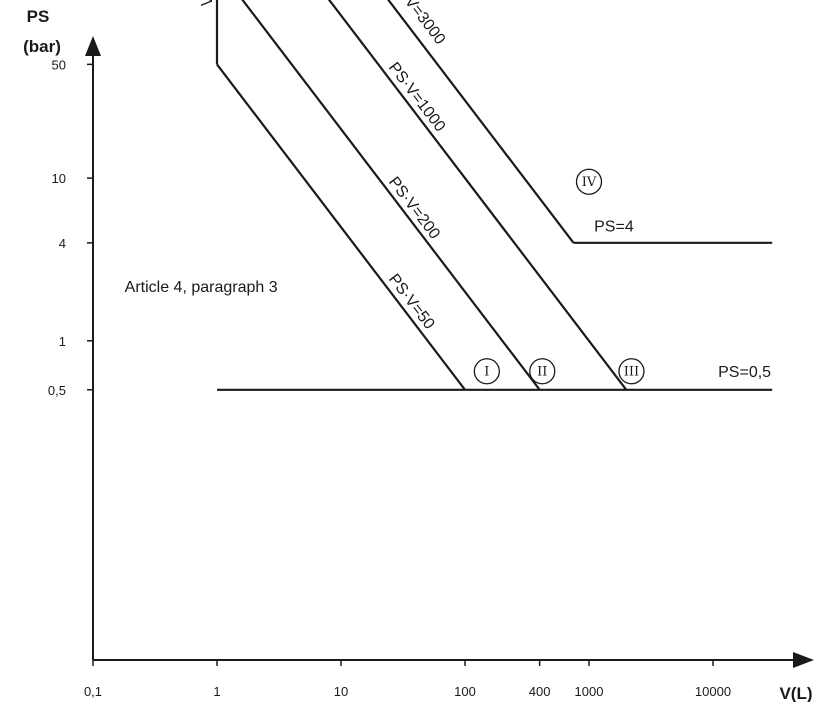 The height and width of the screenshot is (702, 833). I want to click on label-ps-v-1000: PS·V=1000, so click(416, 97).